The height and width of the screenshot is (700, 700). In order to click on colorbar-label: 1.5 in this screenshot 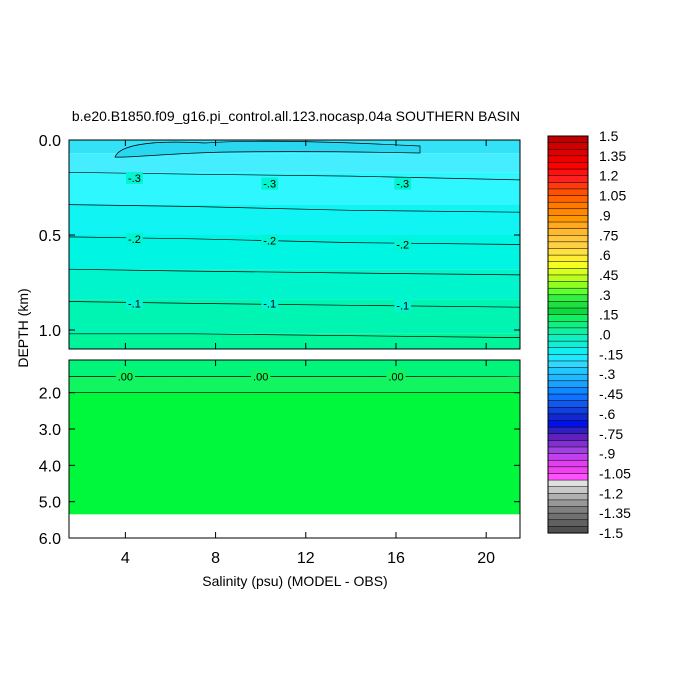, I will do `click(609, 136)`.